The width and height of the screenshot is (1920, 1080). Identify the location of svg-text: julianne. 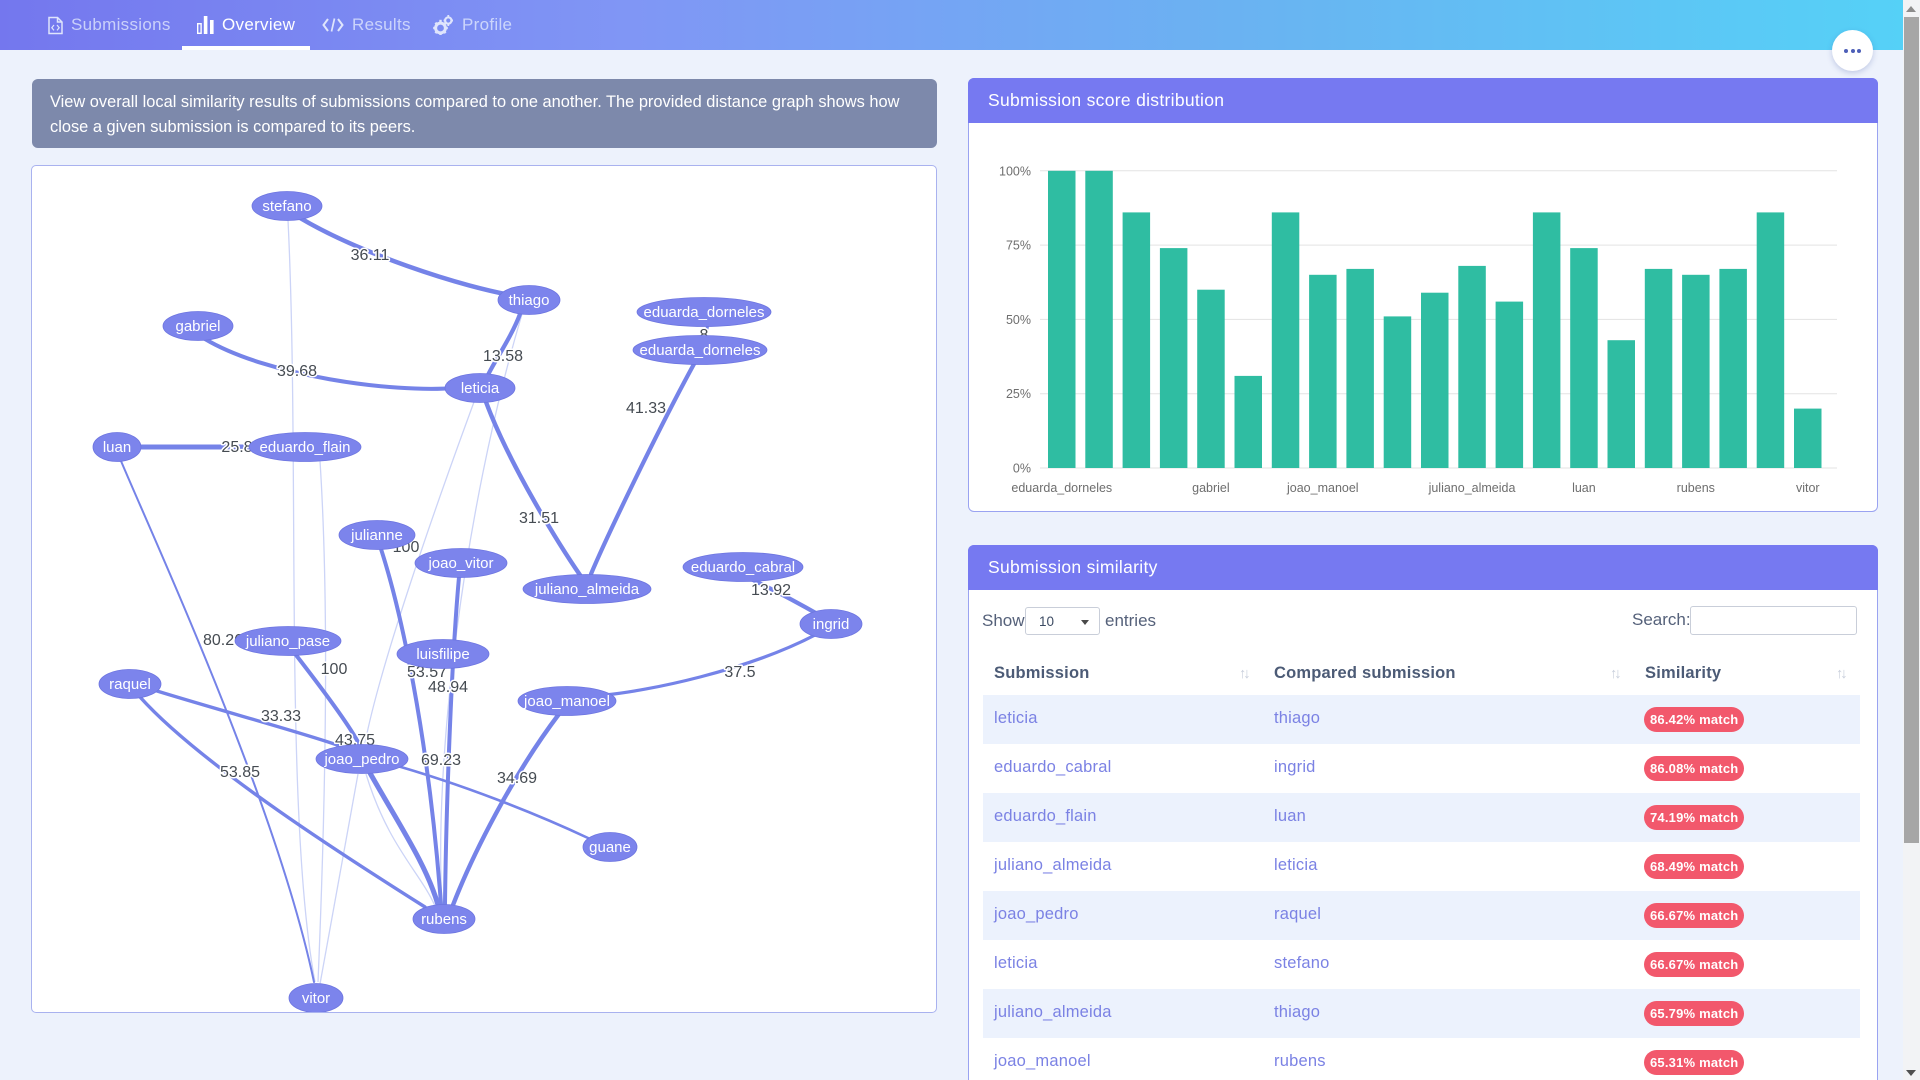
(376, 535).